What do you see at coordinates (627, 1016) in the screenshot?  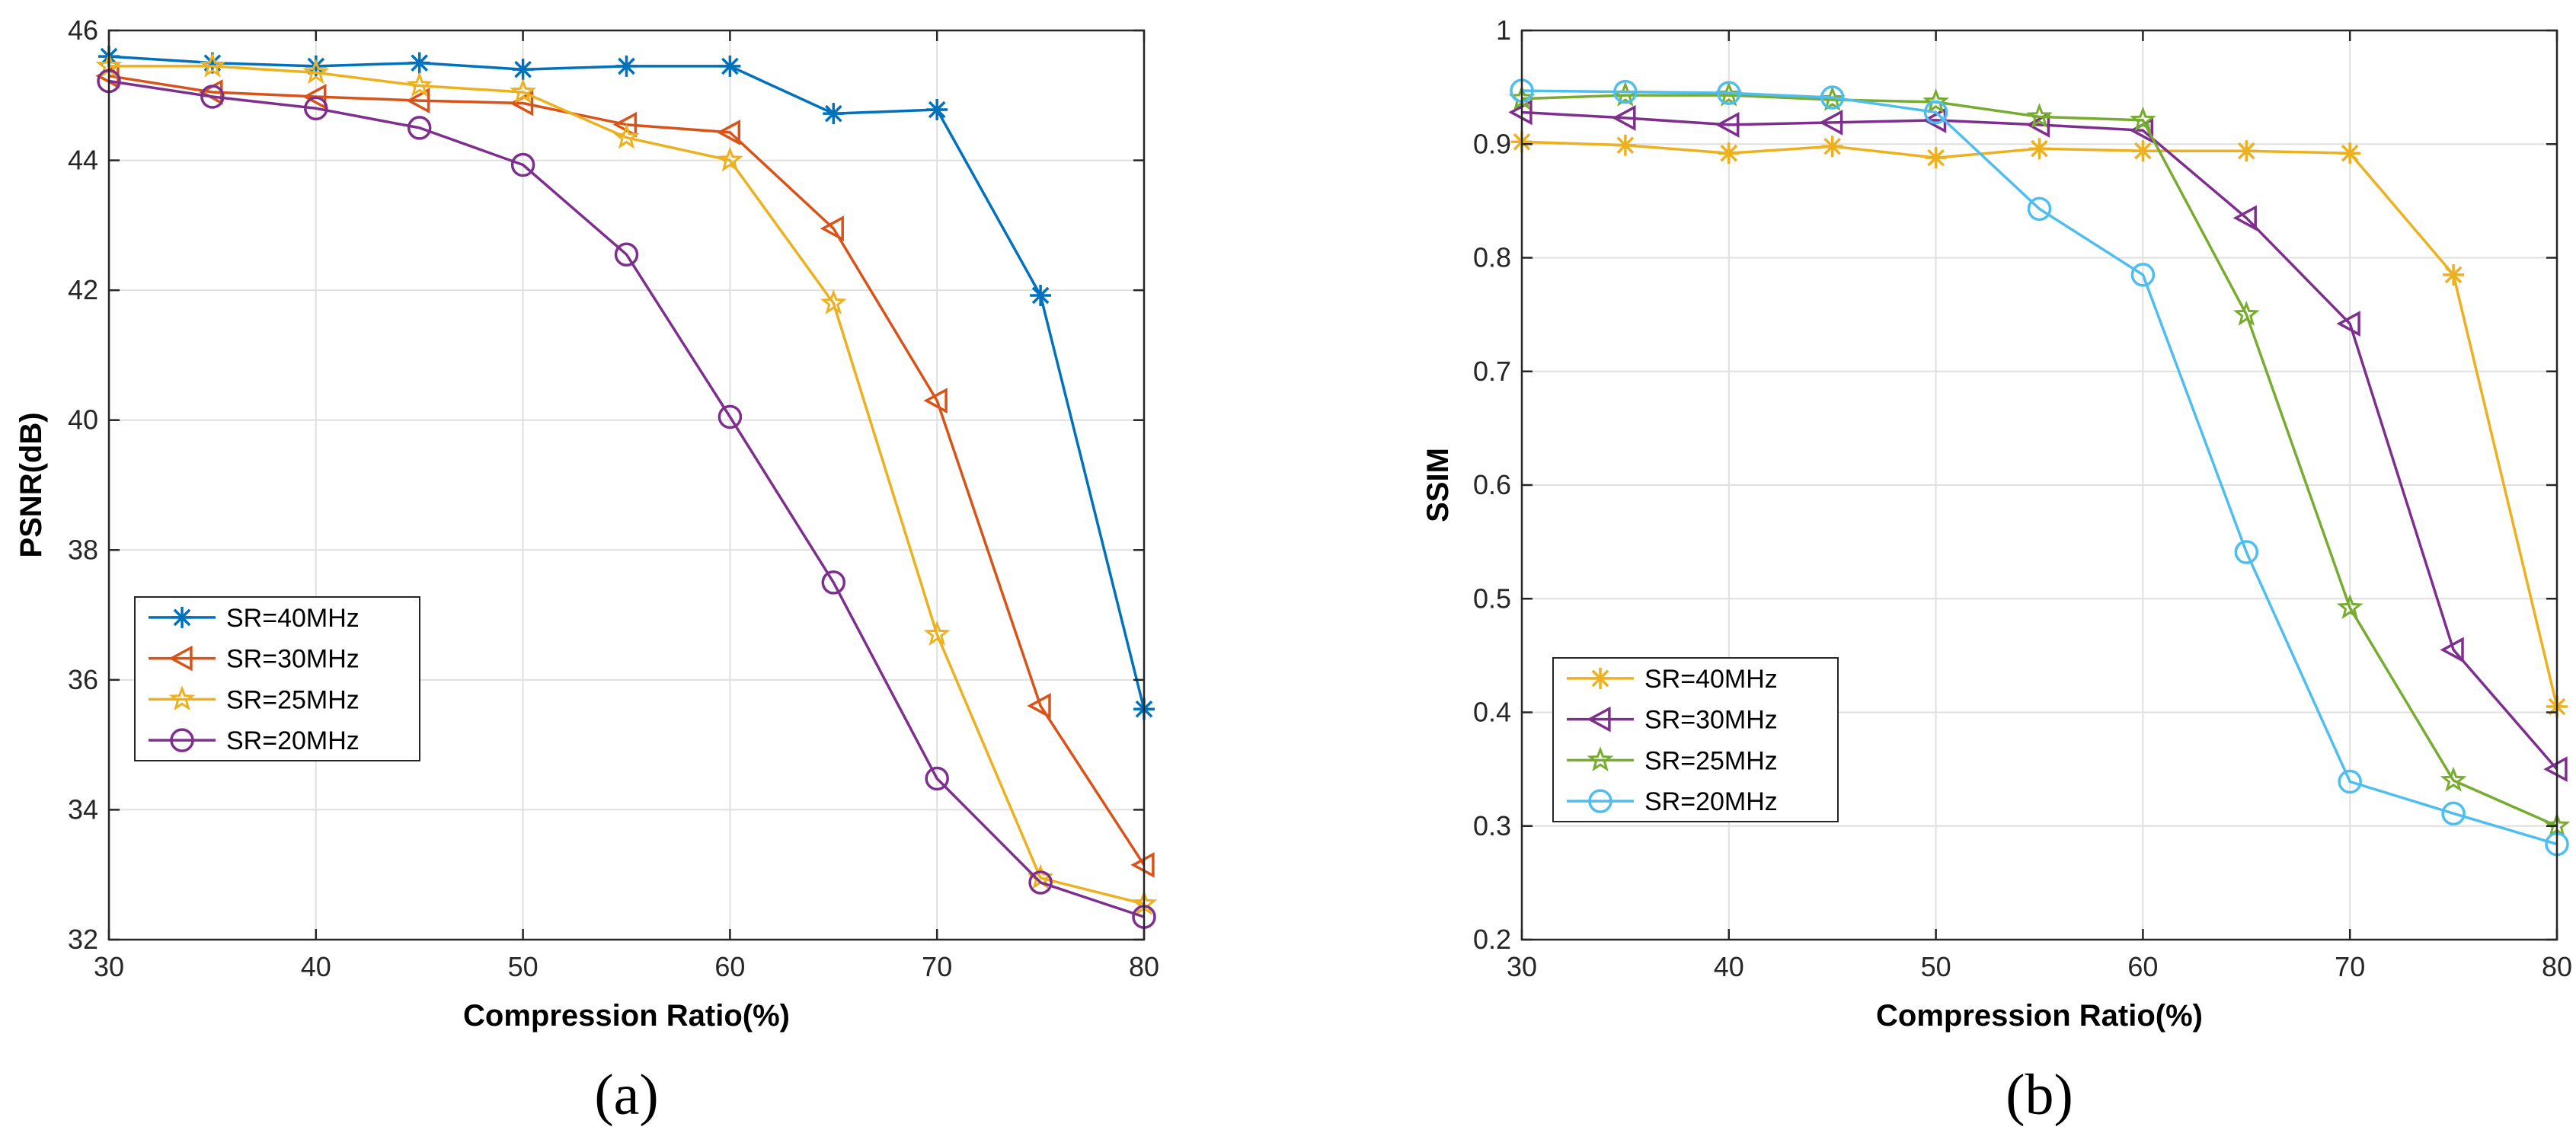 I see `chart-0-x-axis-title: Compression Ratio(%)` at bounding box center [627, 1016].